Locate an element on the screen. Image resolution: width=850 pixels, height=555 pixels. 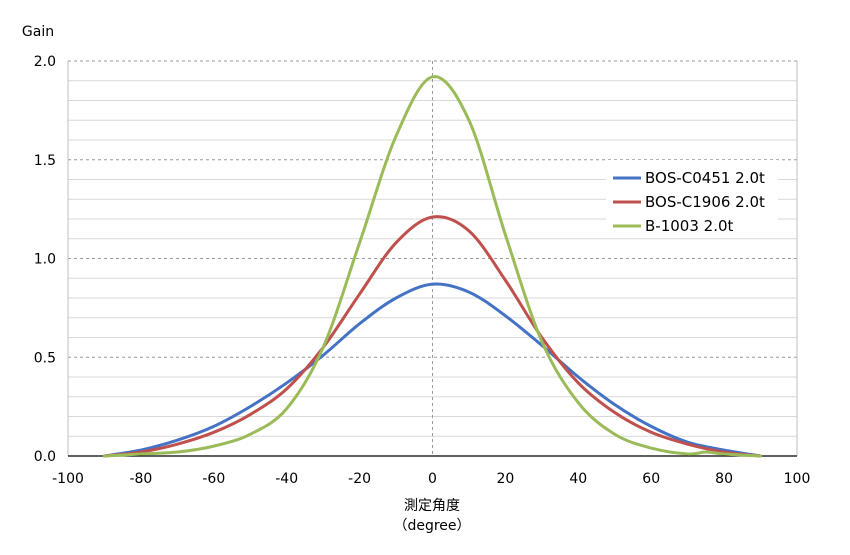
y-tick-label: 2.0 is located at coordinates (45, 62).